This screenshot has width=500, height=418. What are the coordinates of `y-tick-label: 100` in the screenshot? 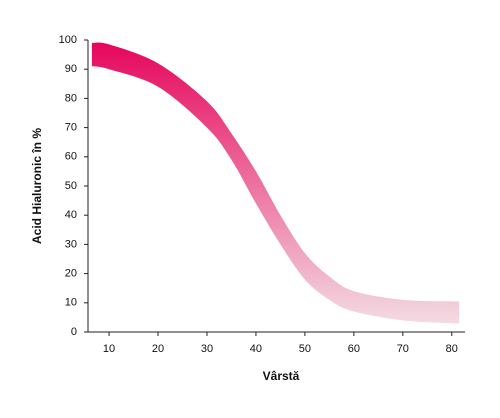 It's located at (68, 40).